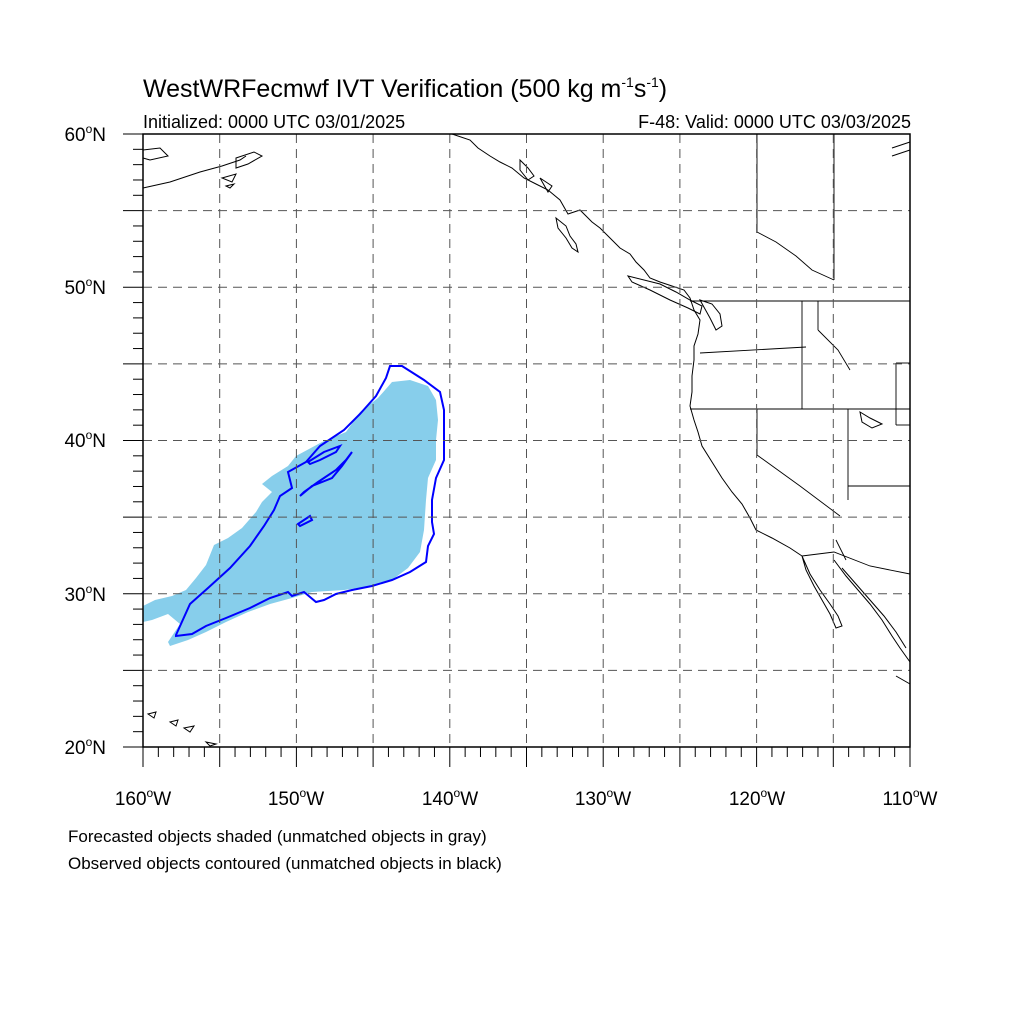 The height and width of the screenshot is (1024, 1024). I want to click on lat-label: 60oN, so click(85, 134).